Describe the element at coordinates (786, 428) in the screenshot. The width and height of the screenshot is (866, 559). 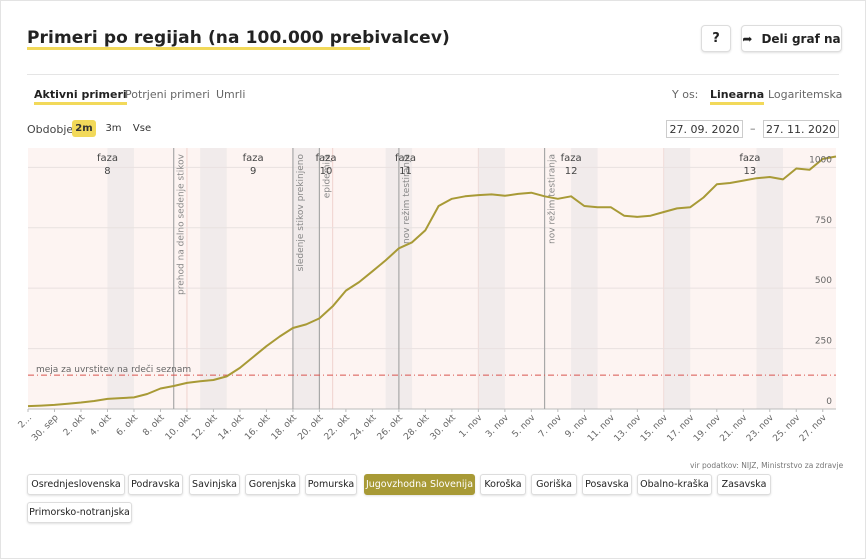
I see `x-tick-label: 25. nov` at that location.